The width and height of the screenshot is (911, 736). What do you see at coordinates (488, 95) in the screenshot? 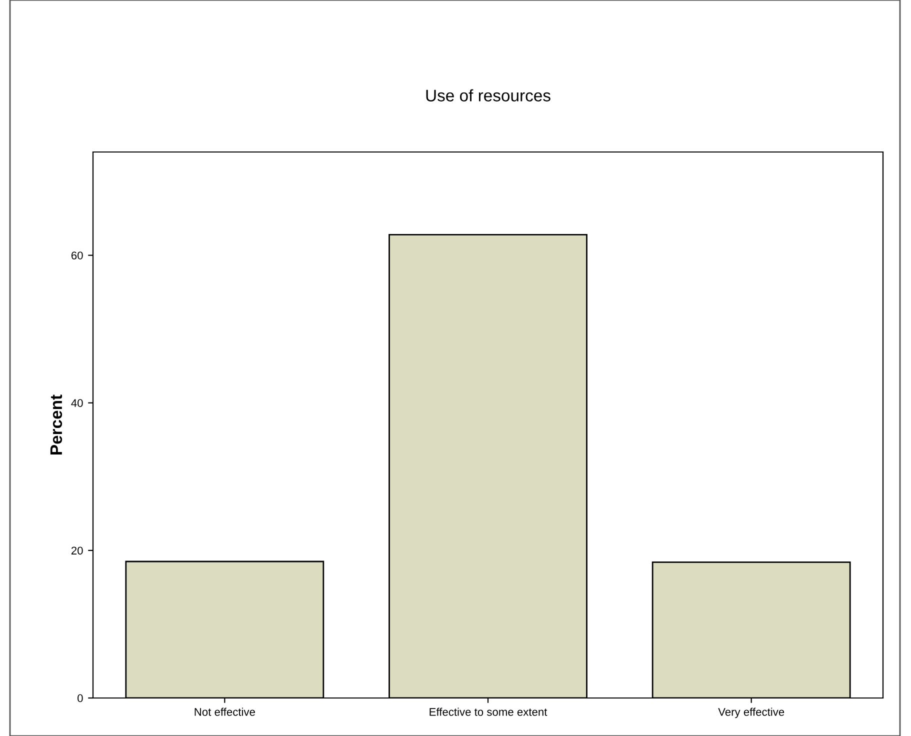
I see `chart-title: Use of resources` at bounding box center [488, 95].